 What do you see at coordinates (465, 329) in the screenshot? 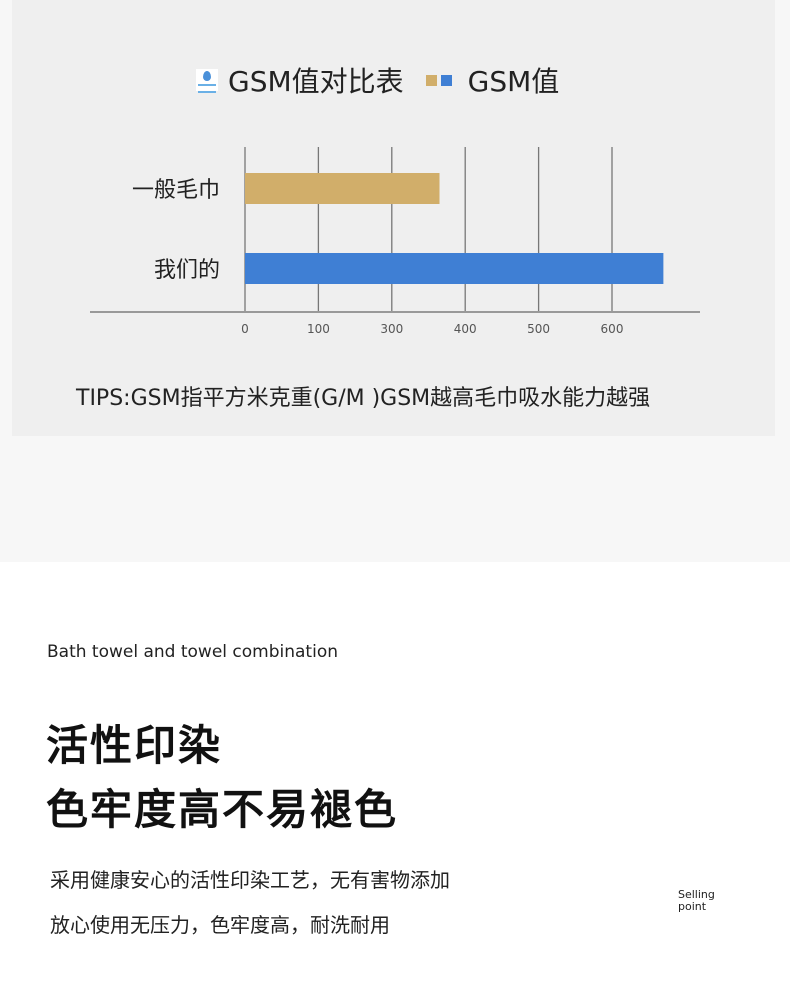
I see `x-tick-label: 400` at bounding box center [465, 329].